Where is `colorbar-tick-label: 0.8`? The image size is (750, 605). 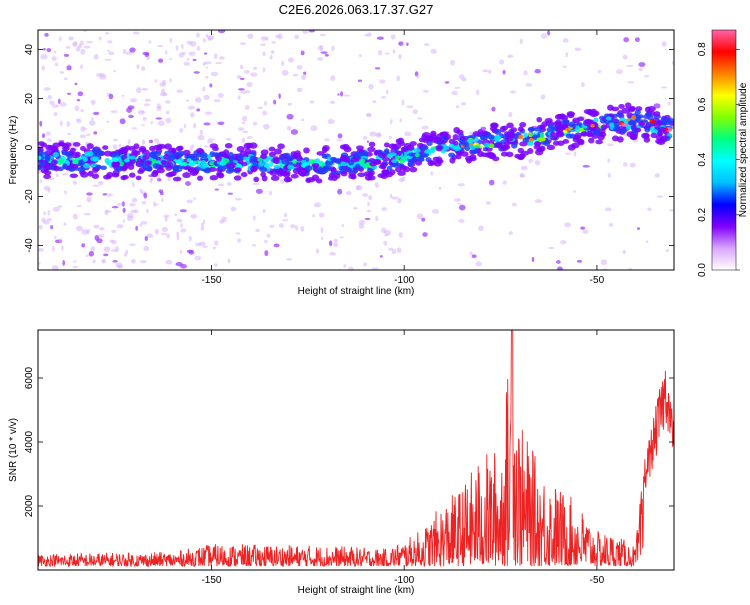 colorbar-tick-label: 0.8 is located at coordinates (702, 49).